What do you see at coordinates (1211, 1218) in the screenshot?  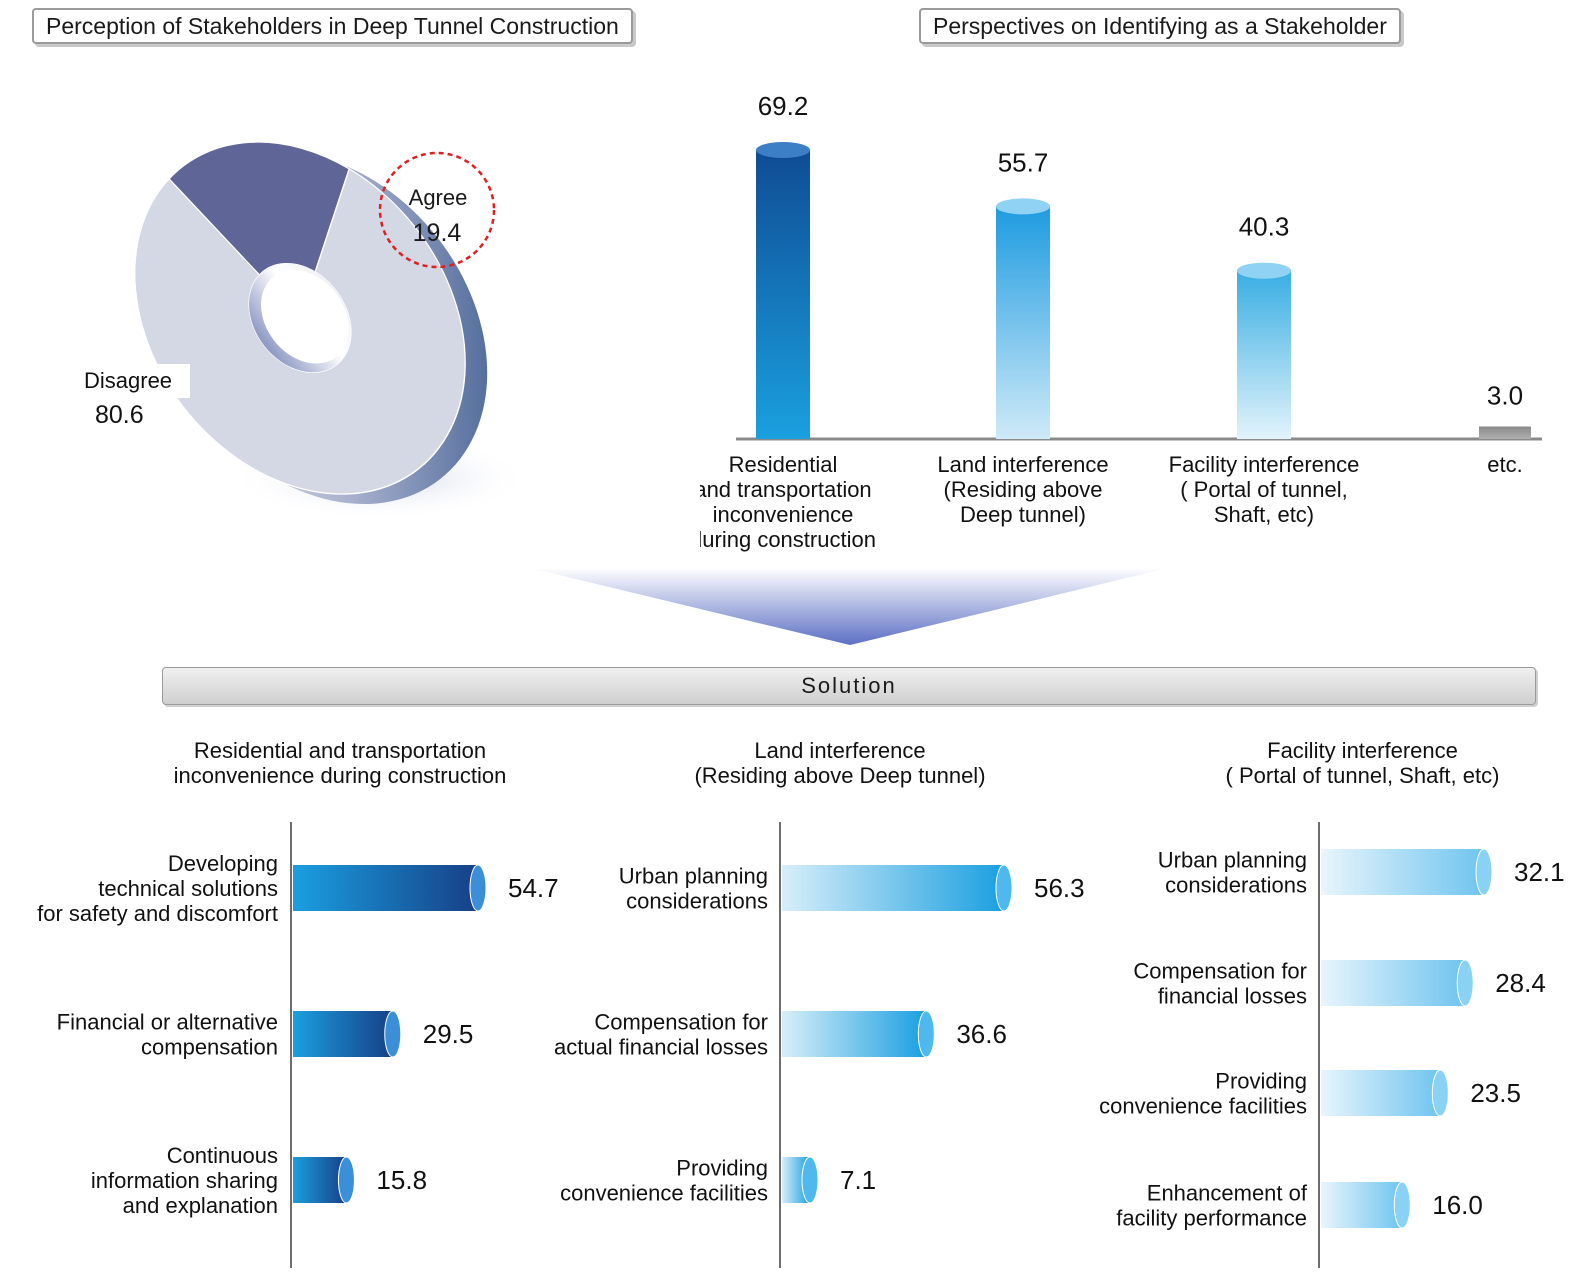 I see `solution-panel-3-category-label-3-line-1: facility performance` at bounding box center [1211, 1218].